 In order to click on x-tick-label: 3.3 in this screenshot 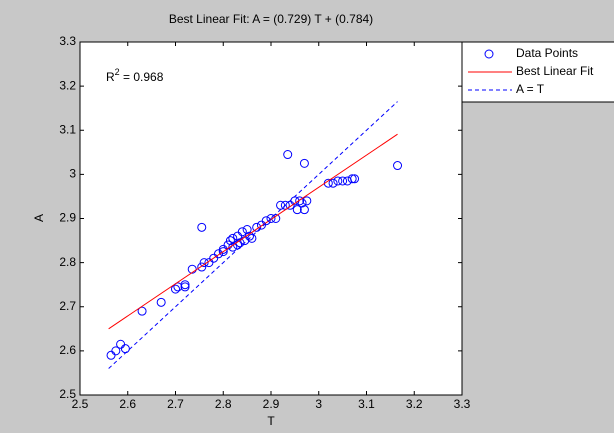, I will do `click(462, 404)`.